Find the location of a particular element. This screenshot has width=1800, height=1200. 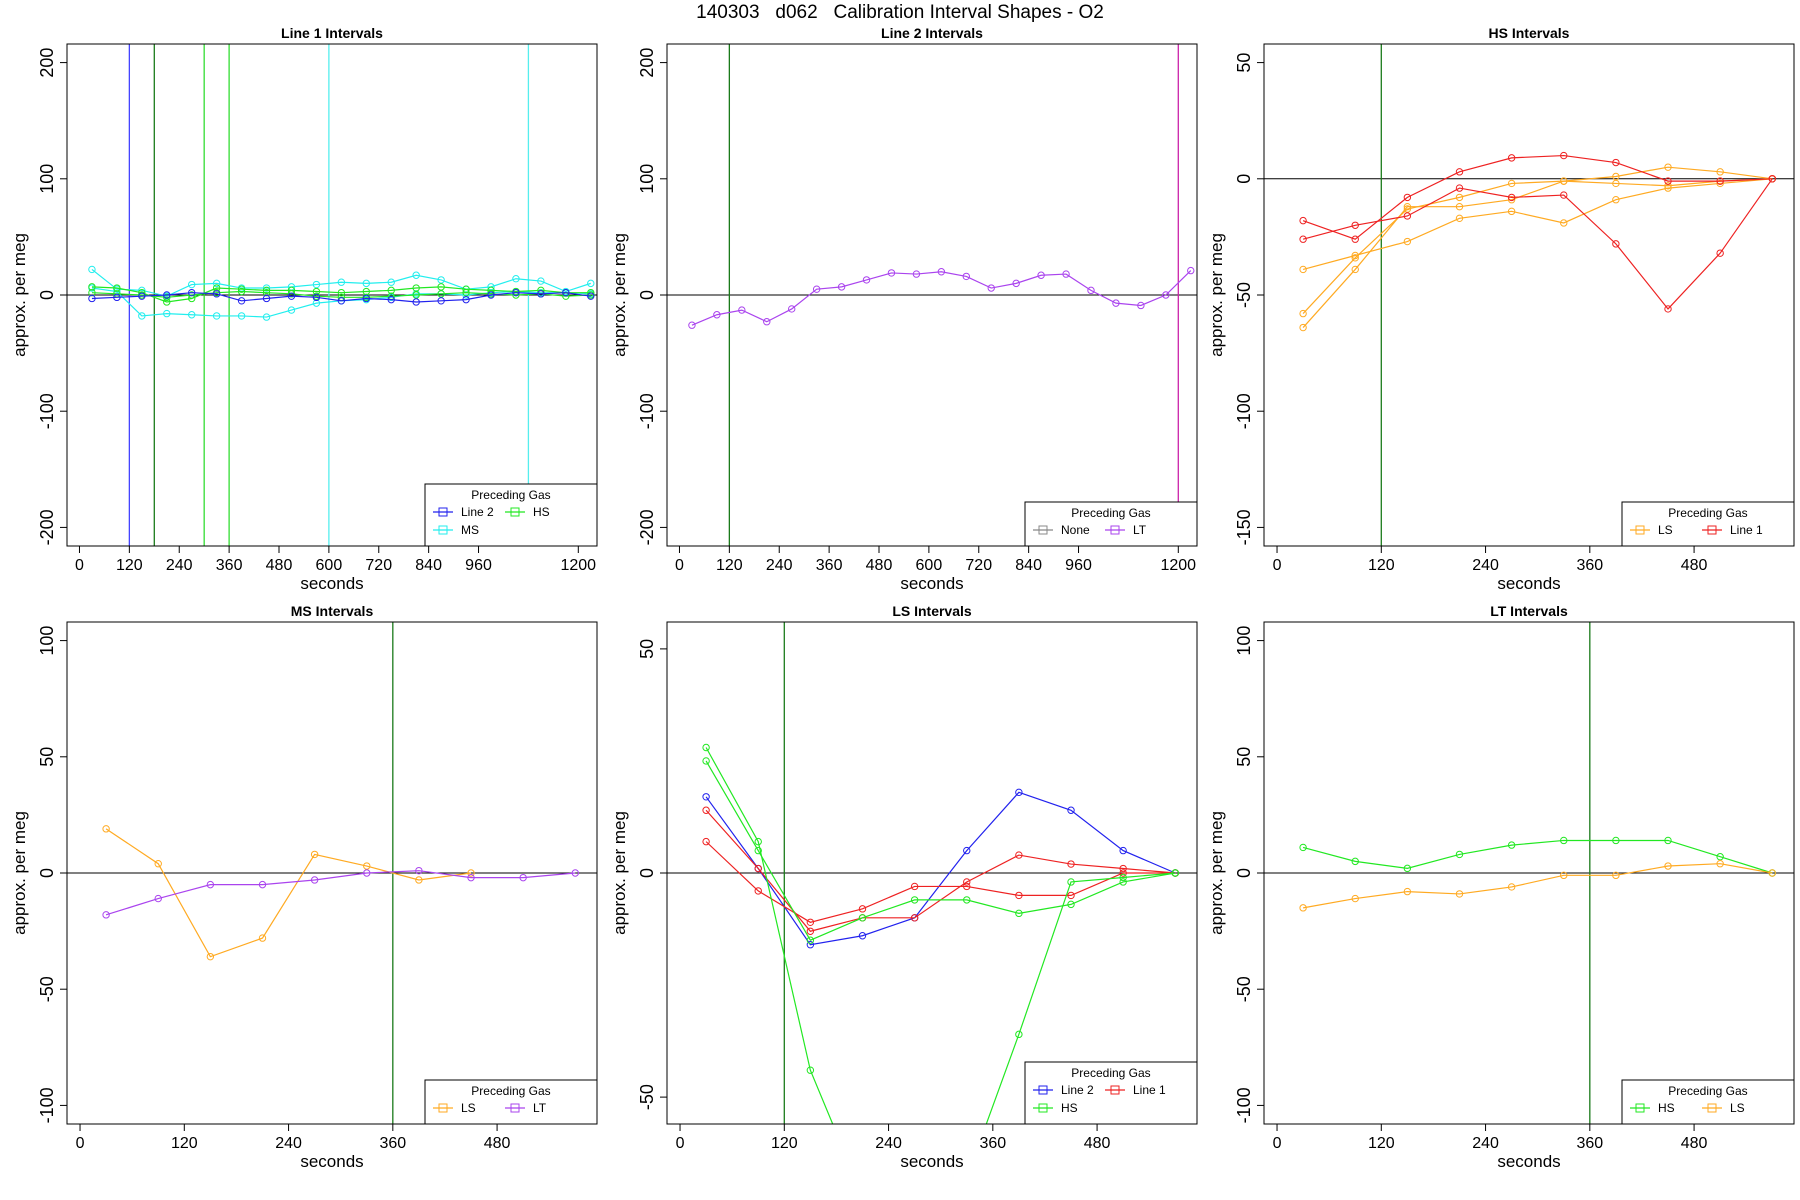

x-tick-label: 360 is located at coordinates (1589, 565).